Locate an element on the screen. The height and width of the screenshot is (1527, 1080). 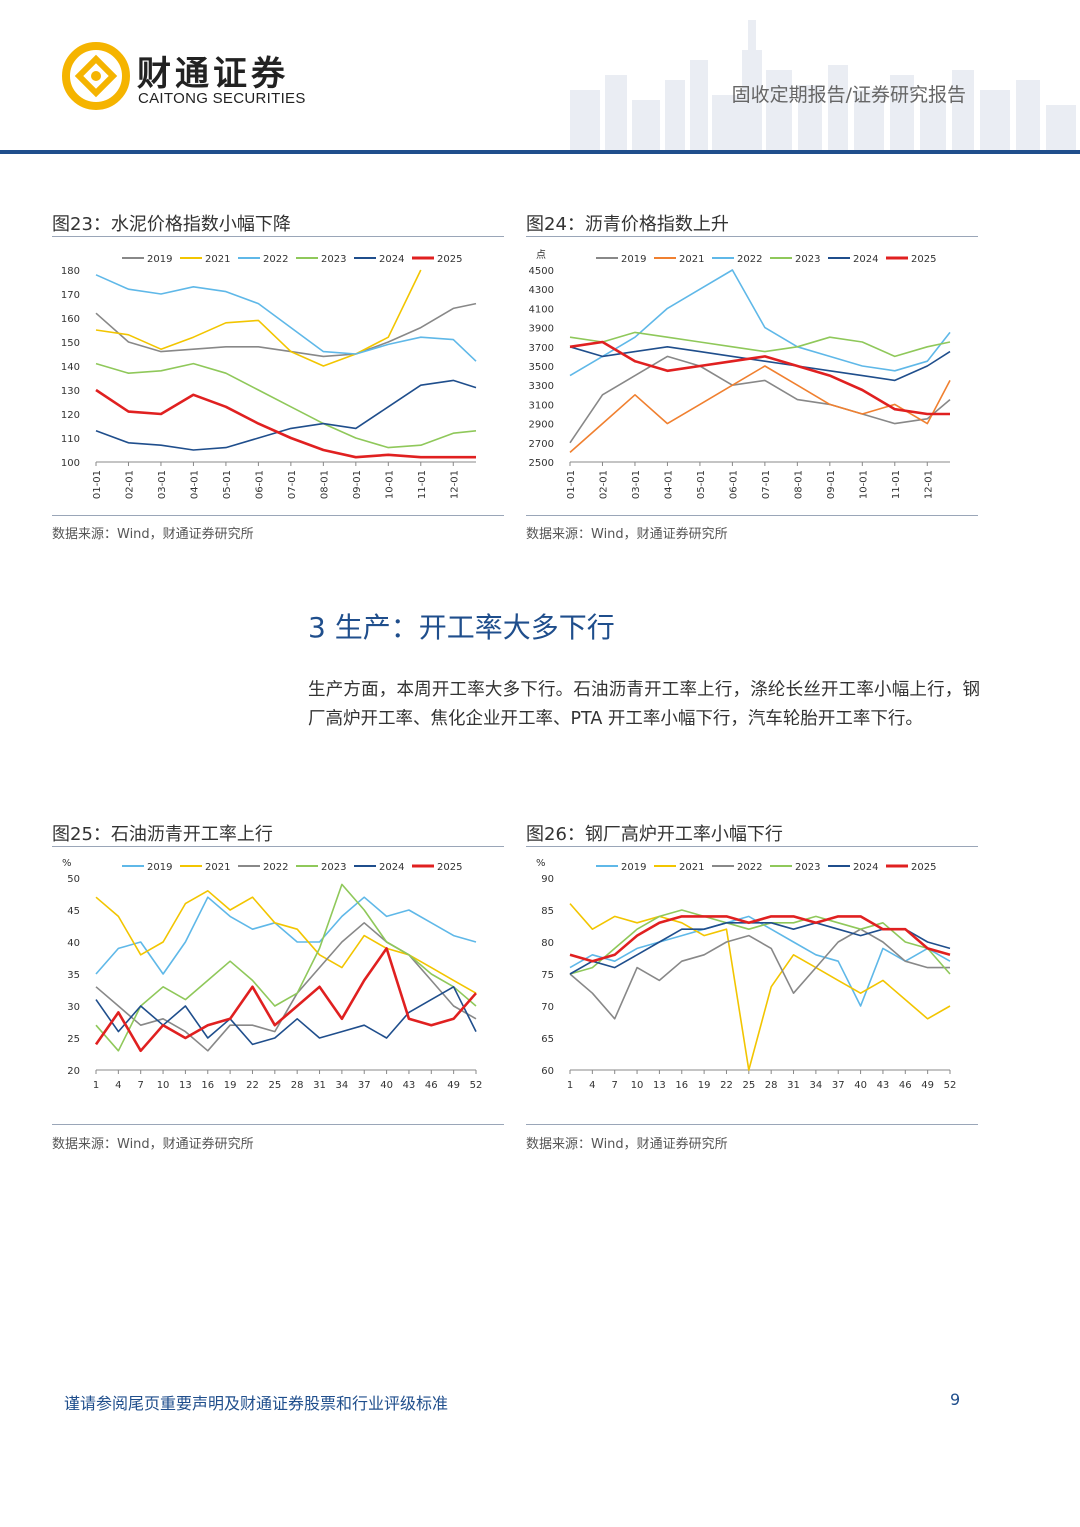
y-tick-label: 60 is located at coordinates (547, 1071).